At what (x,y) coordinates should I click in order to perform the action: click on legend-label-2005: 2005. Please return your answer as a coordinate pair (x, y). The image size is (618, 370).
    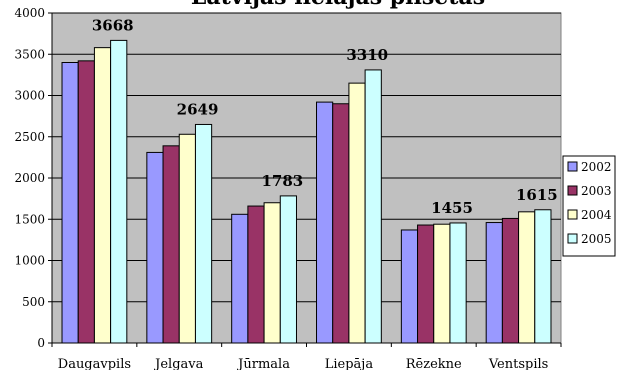
    Looking at the image, I should click on (596, 239).